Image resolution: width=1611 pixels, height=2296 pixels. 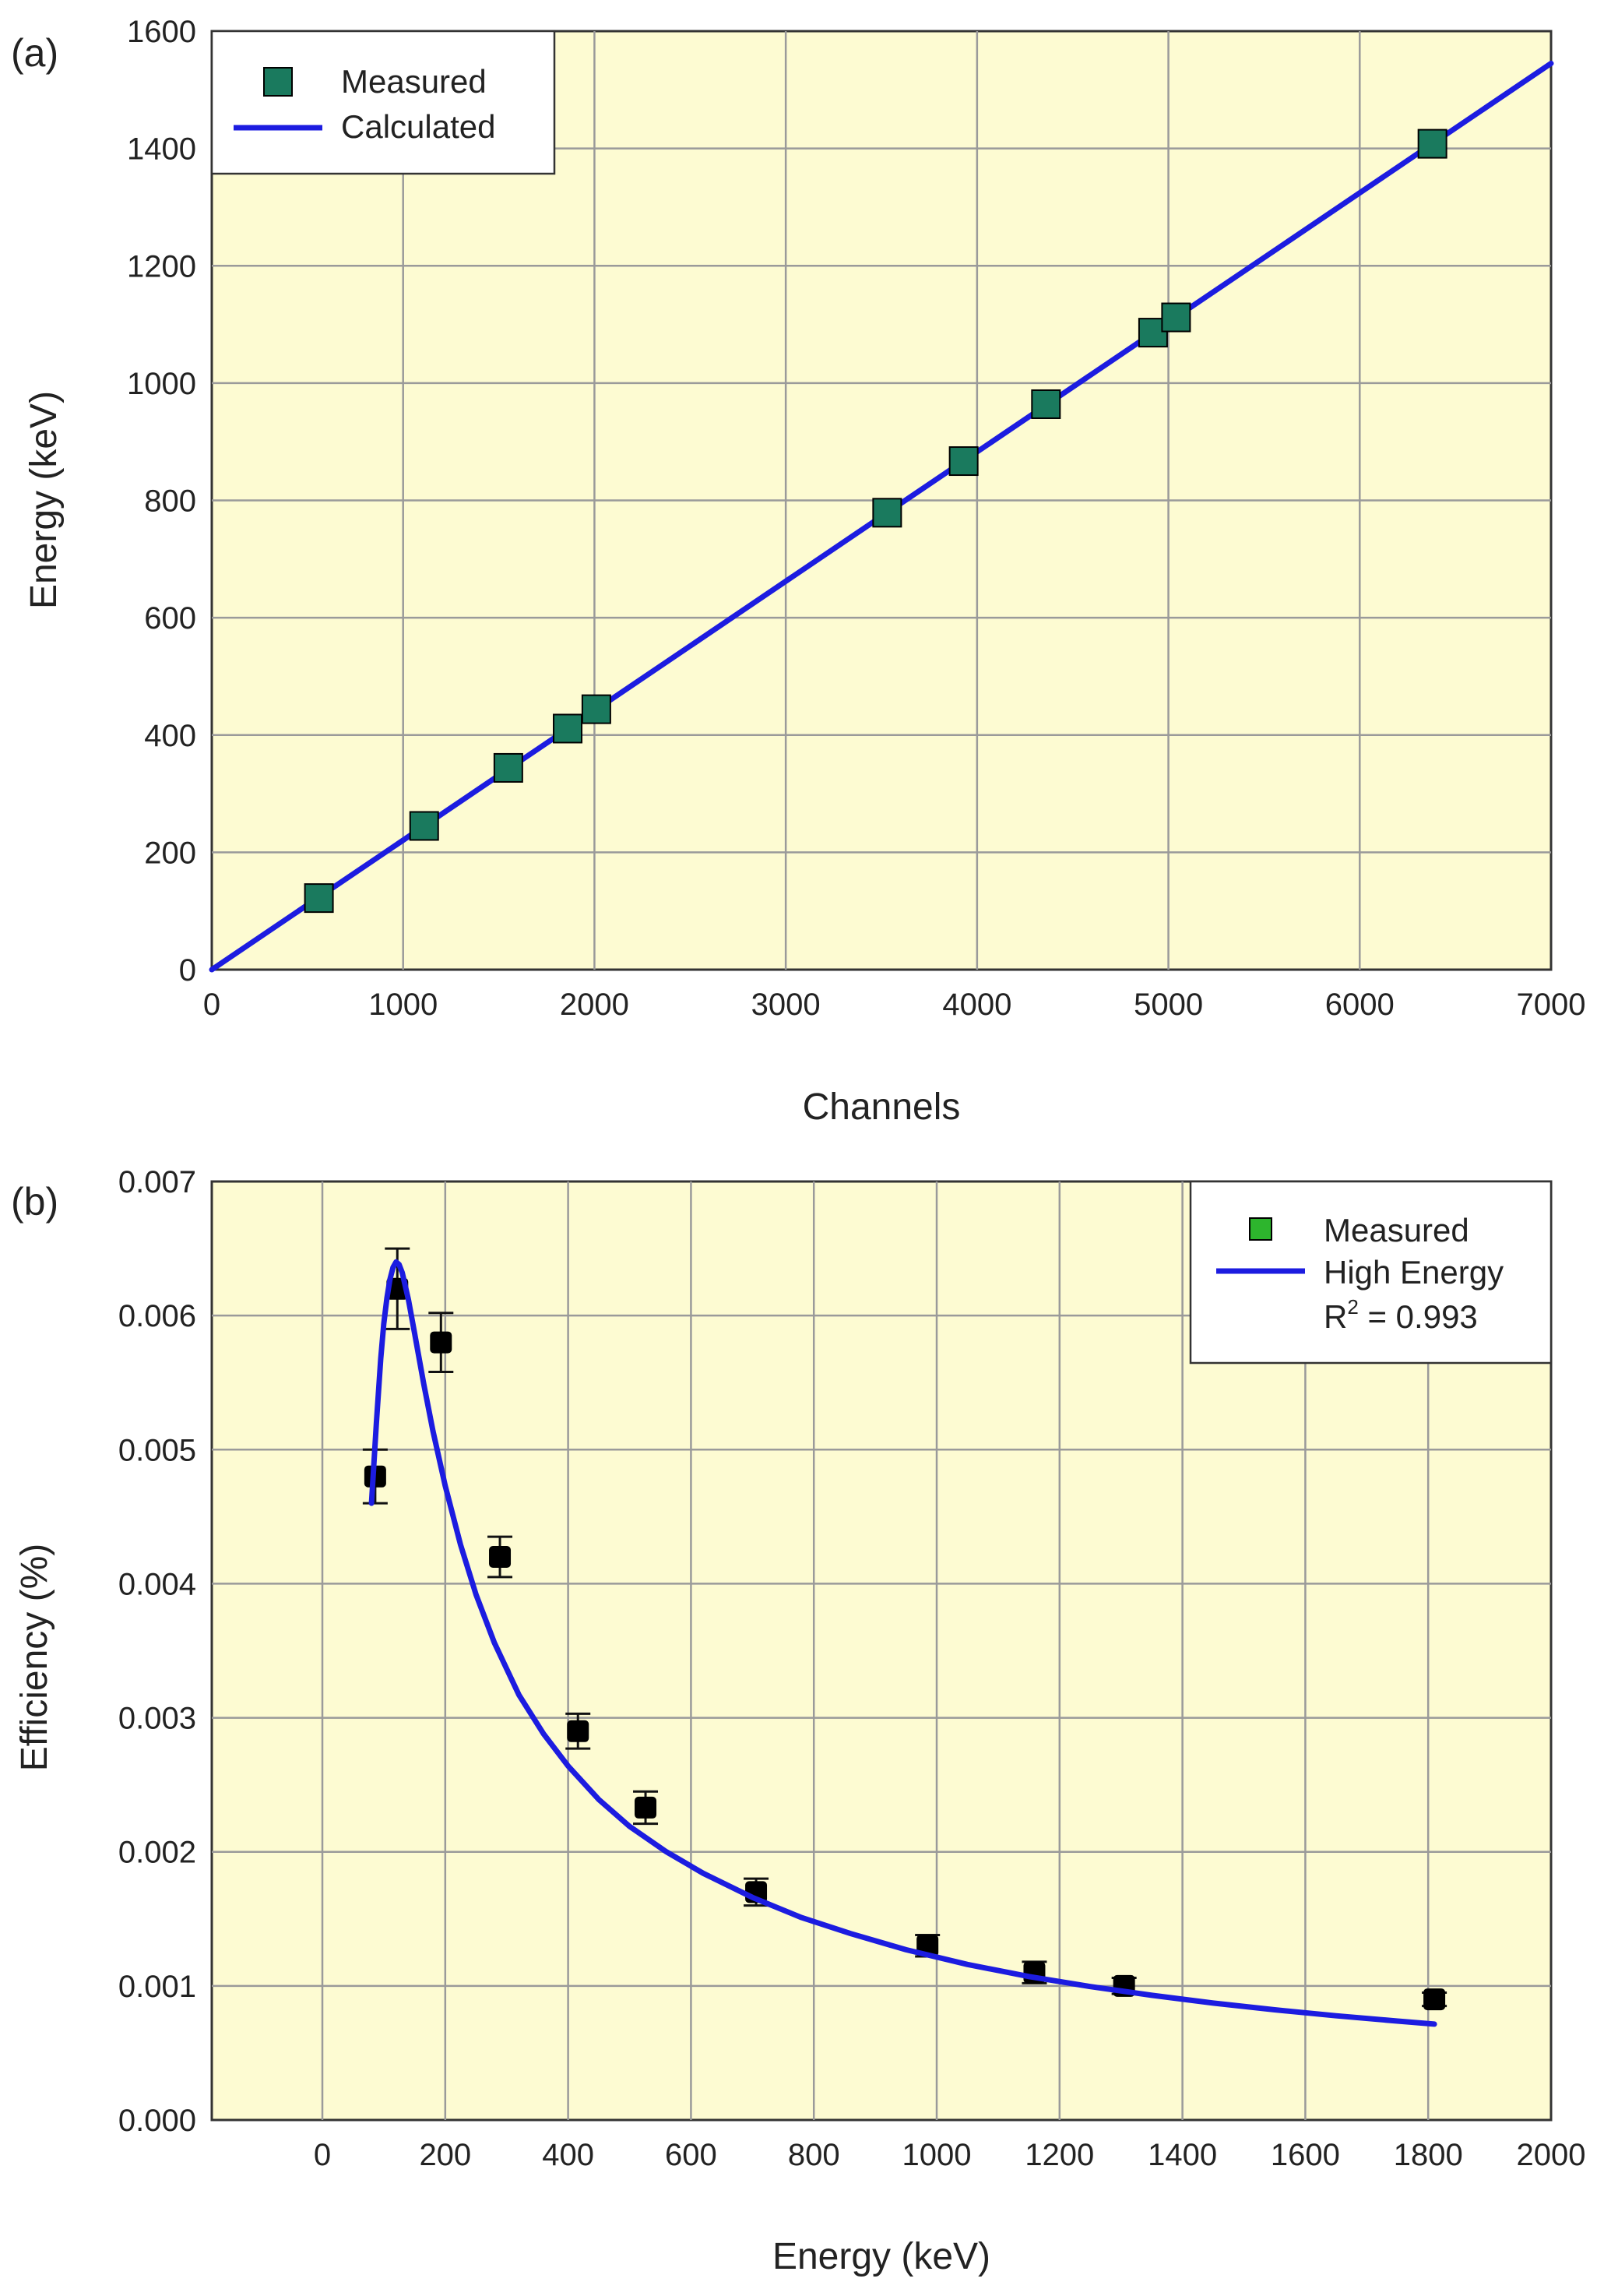 What do you see at coordinates (170, 501) in the screenshot?
I see `panel-a-y-tick-label: 800` at bounding box center [170, 501].